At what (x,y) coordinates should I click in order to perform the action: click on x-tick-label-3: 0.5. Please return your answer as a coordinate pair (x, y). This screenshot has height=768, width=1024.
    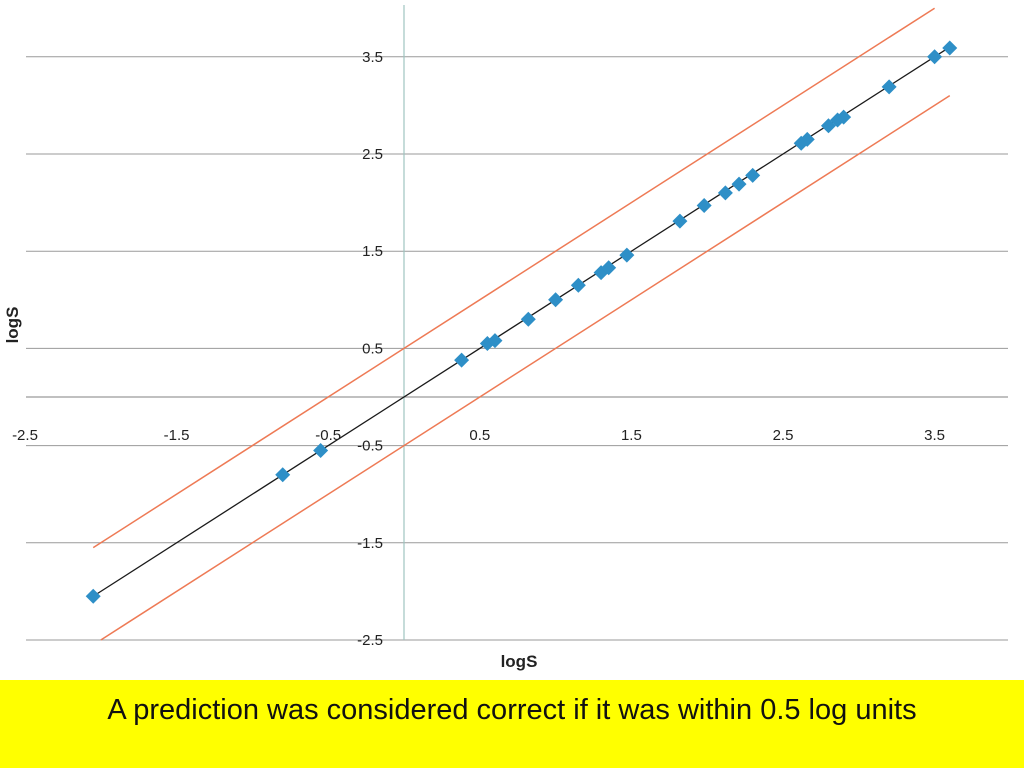
    Looking at the image, I should click on (479, 435).